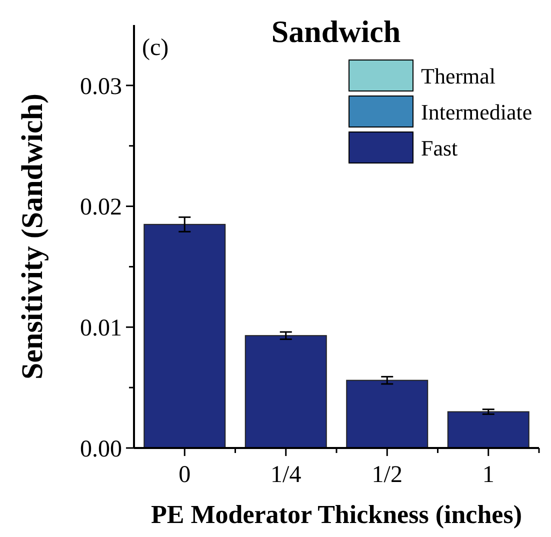 The image size is (551, 537). What do you see at coordinates (387, 475) in the screenshot?
I see `x-tick-label: 1/2` at bounding box center [387, 475].